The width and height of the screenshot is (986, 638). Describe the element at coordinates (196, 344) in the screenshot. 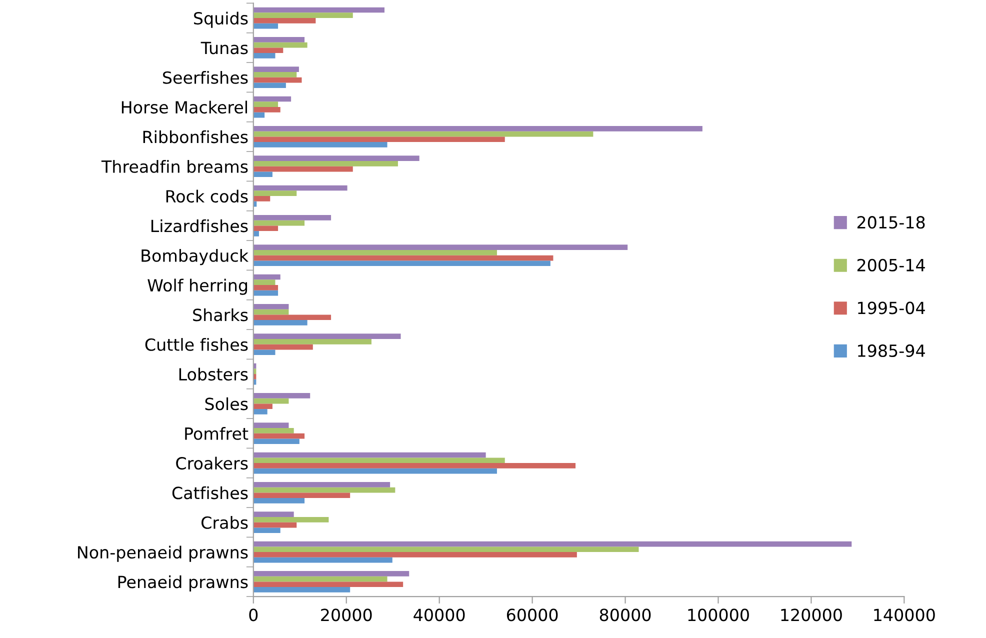

I see `y-tick-label: Cuttle fishes` at that location.